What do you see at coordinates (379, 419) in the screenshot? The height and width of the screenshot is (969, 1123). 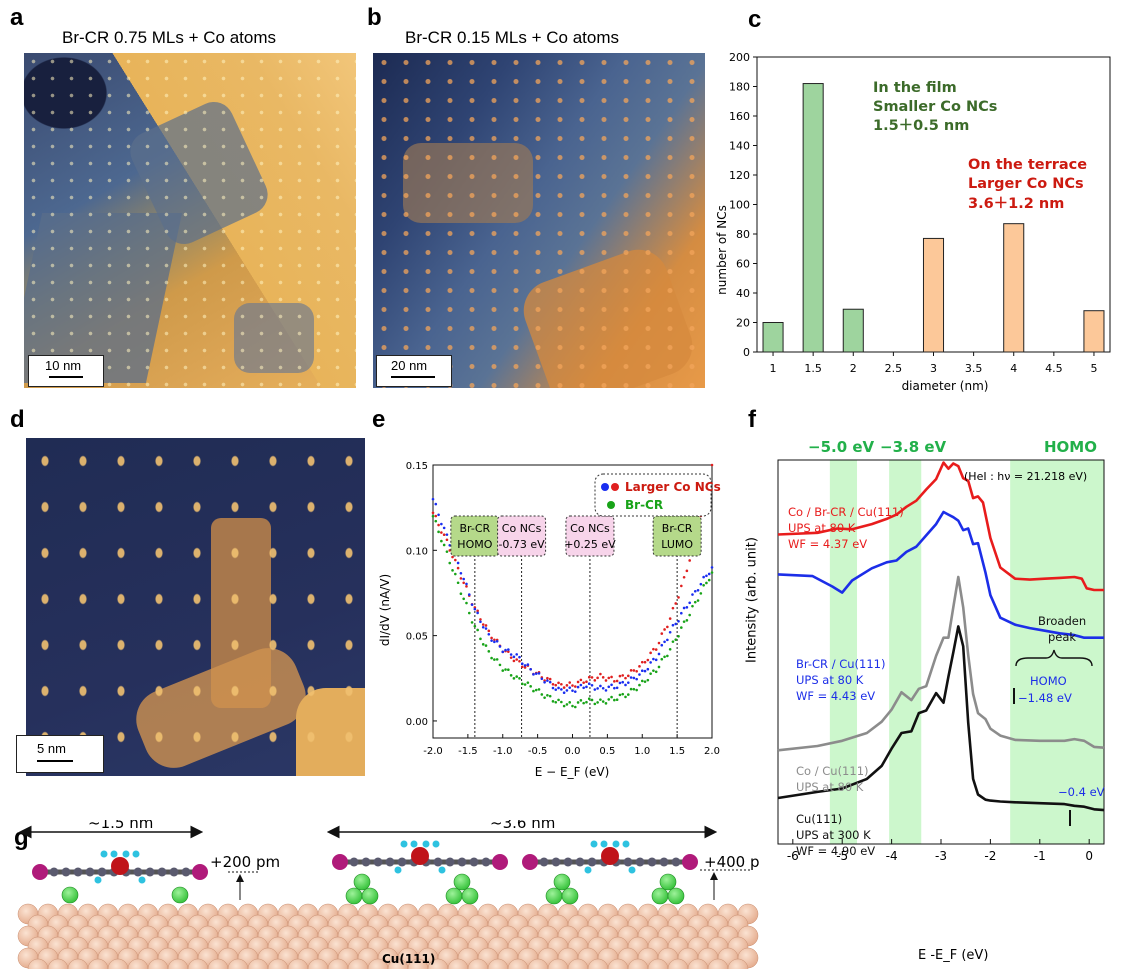 I see `panel-e-letter: e` at bounding box center [379, 419].